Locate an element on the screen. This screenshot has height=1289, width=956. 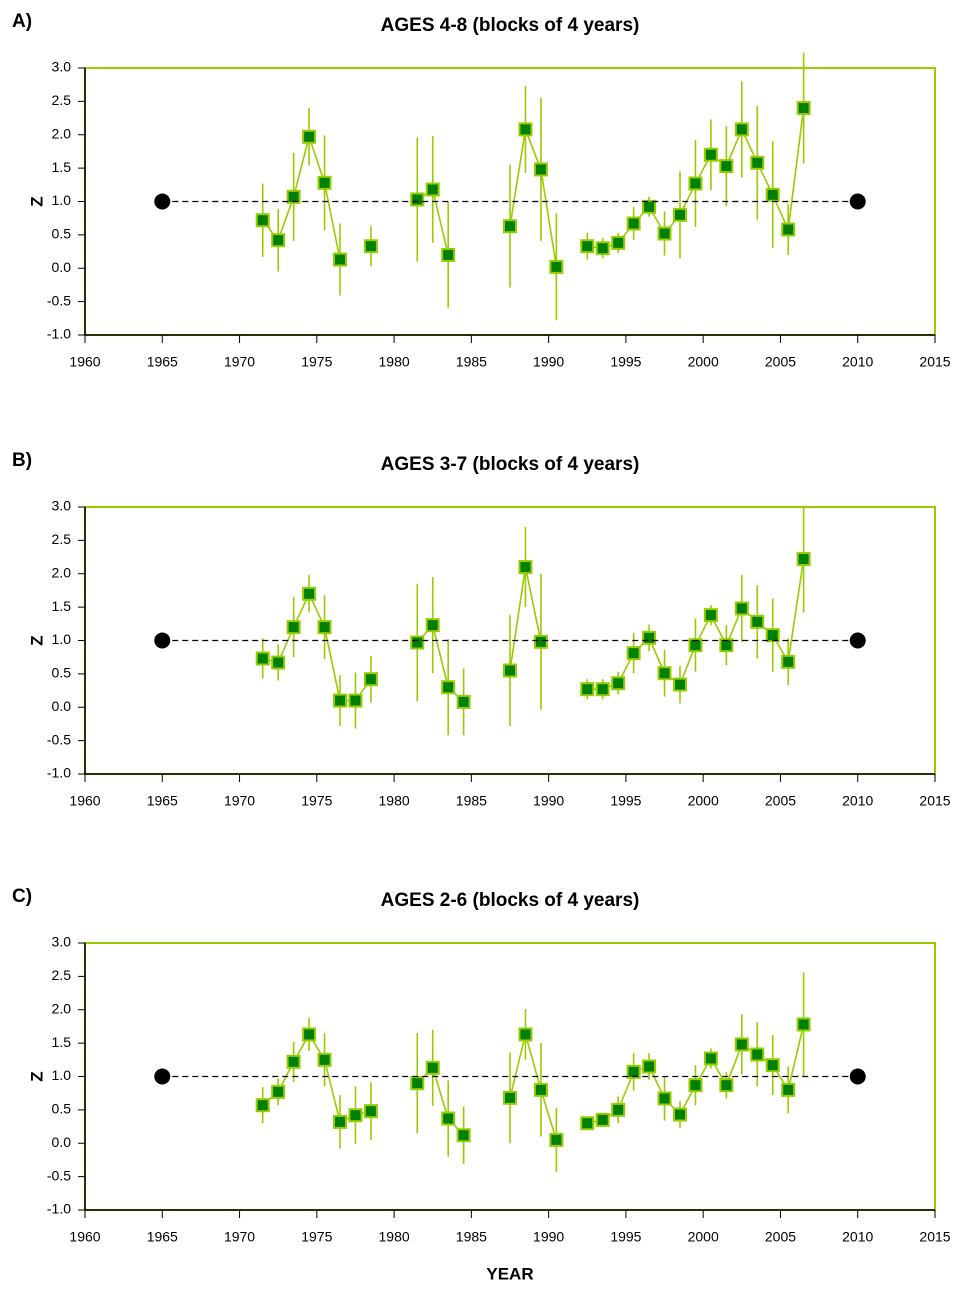
x-tick-label: 2010 is located at coordinates (857, 362).